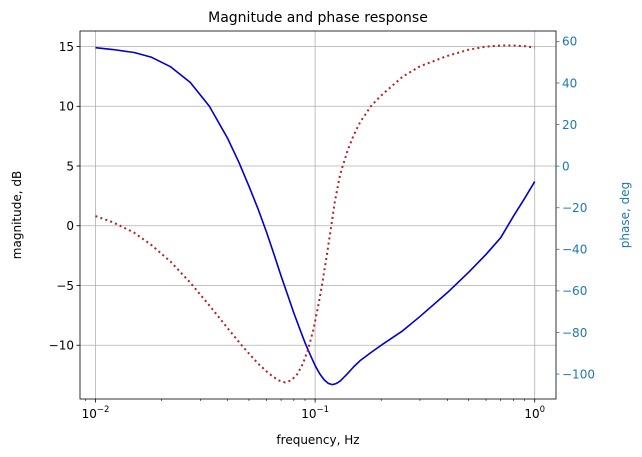 The image size is (642, 457). I want to click on y-tick-label: 0, so click(70, 226).